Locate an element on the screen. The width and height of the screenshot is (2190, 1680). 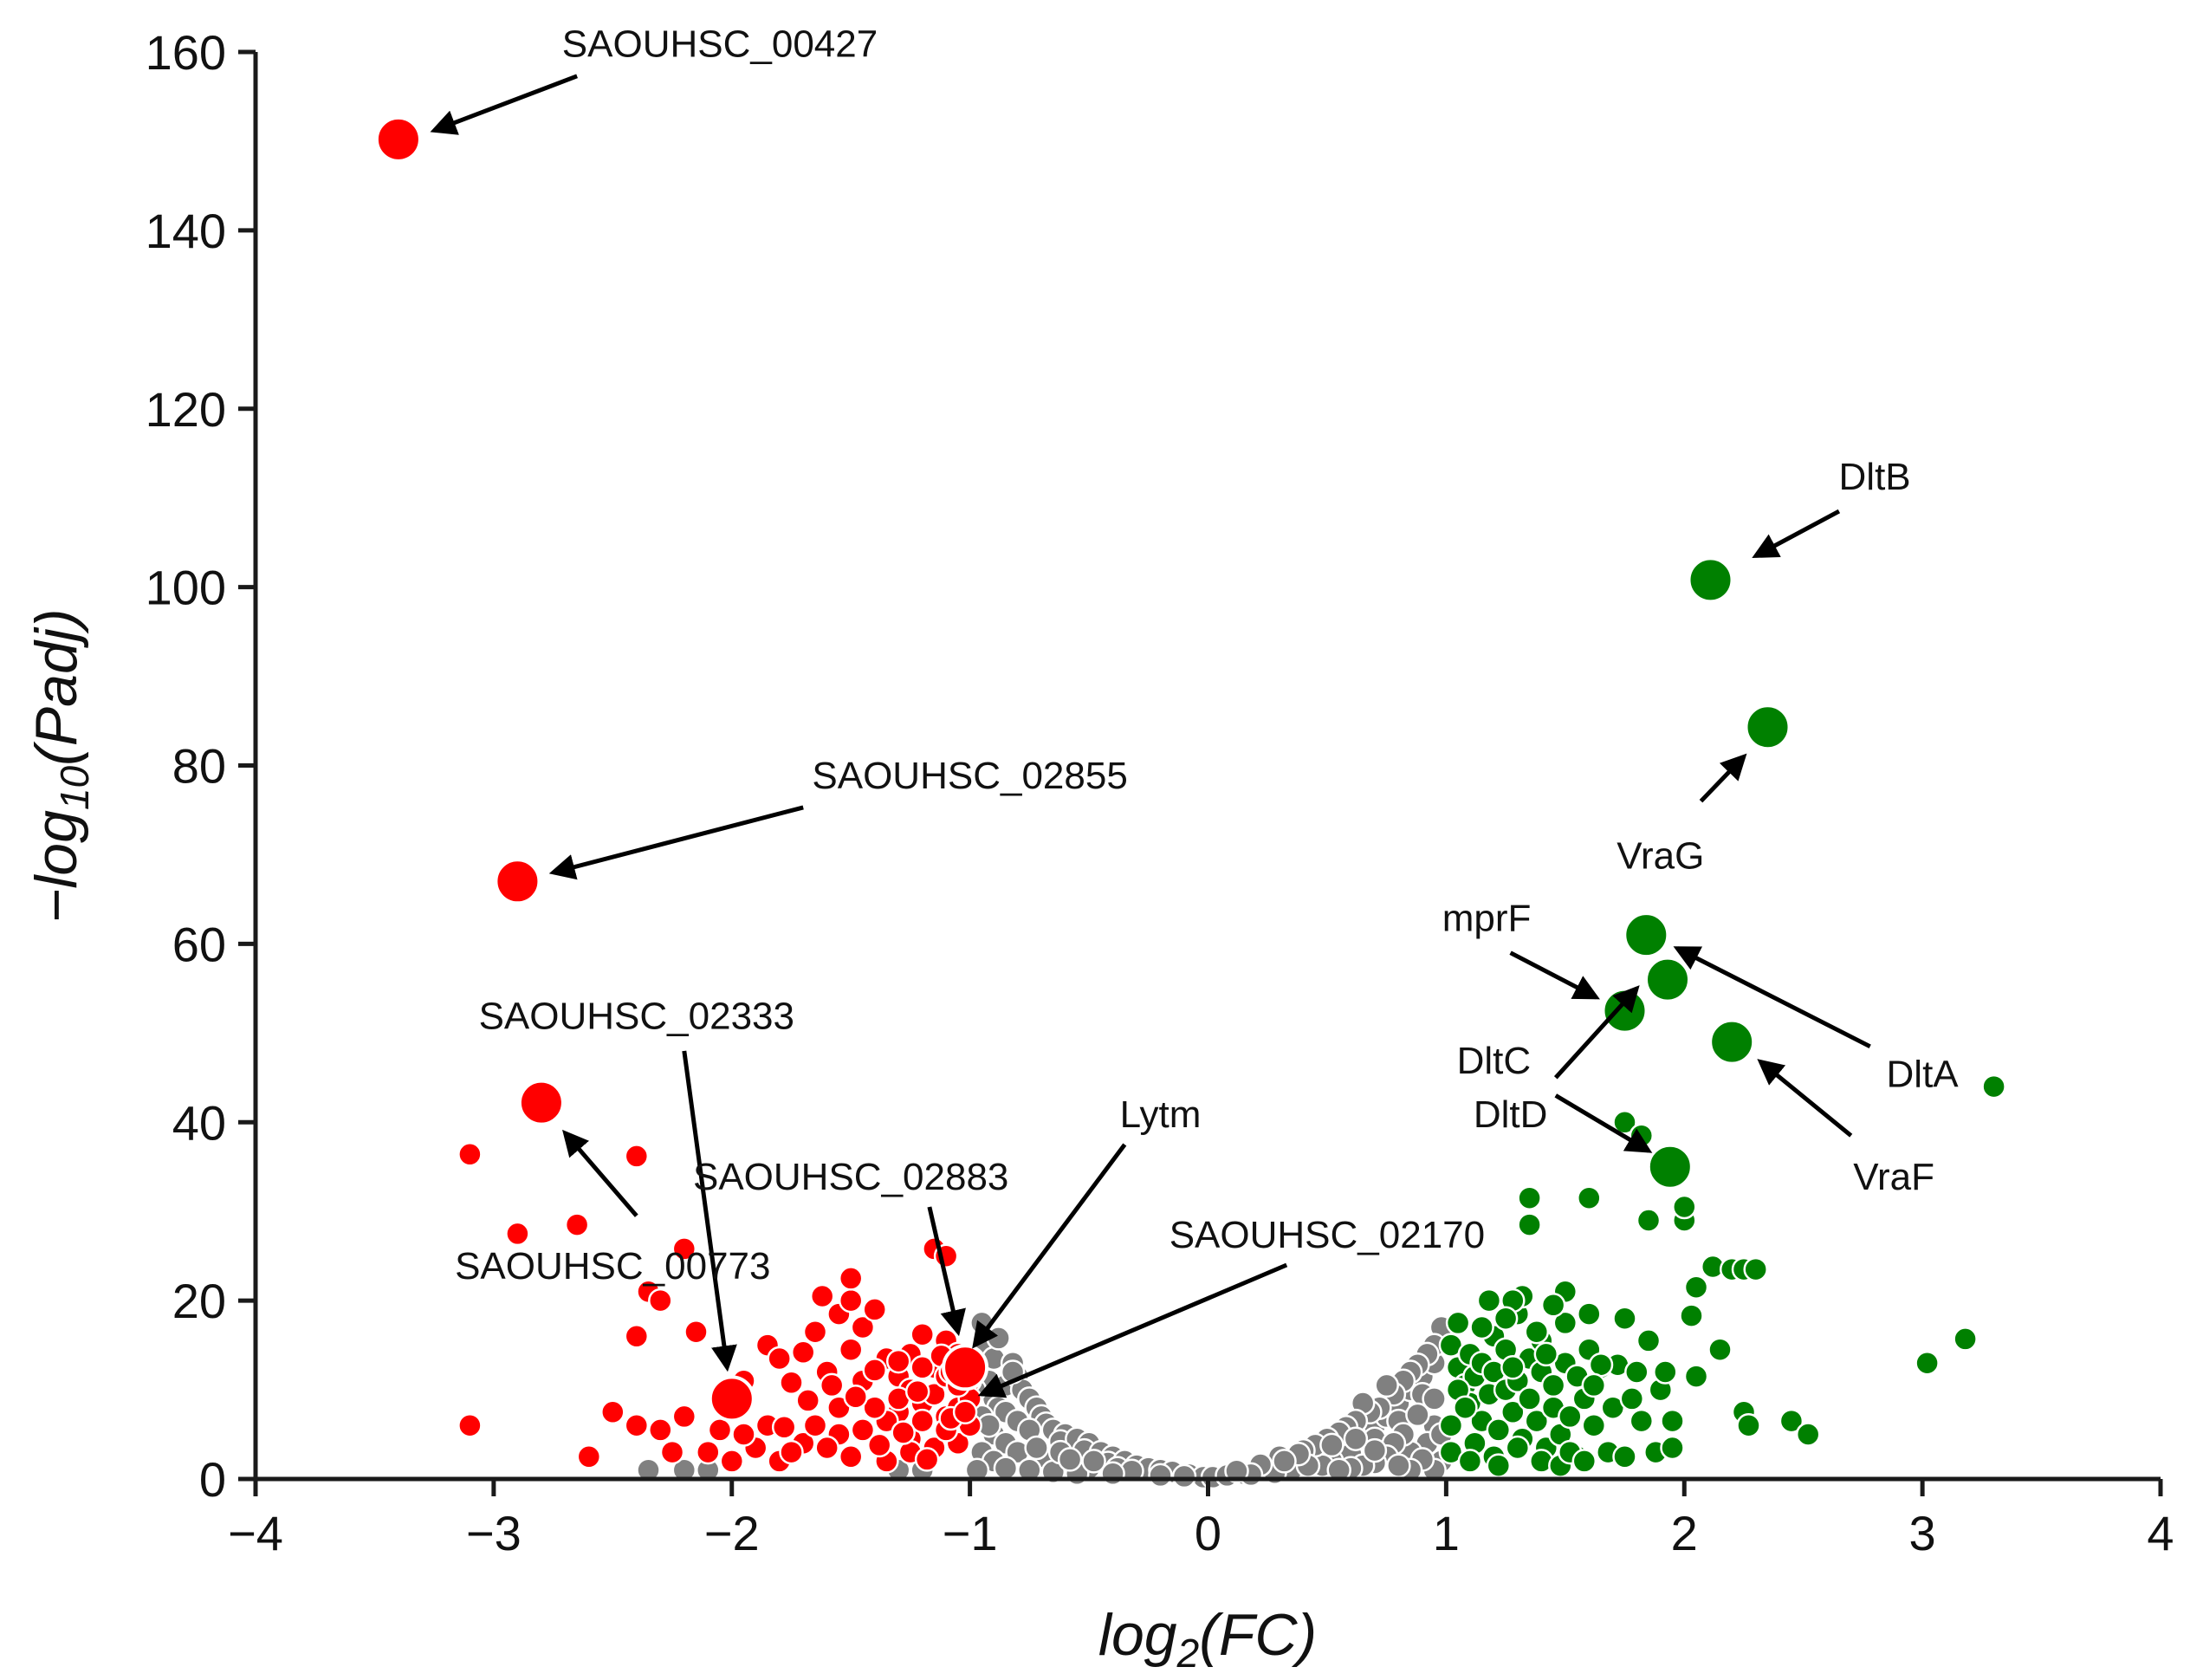
x-tick-label-5: 1 is located at coordinates (1446, 1533).